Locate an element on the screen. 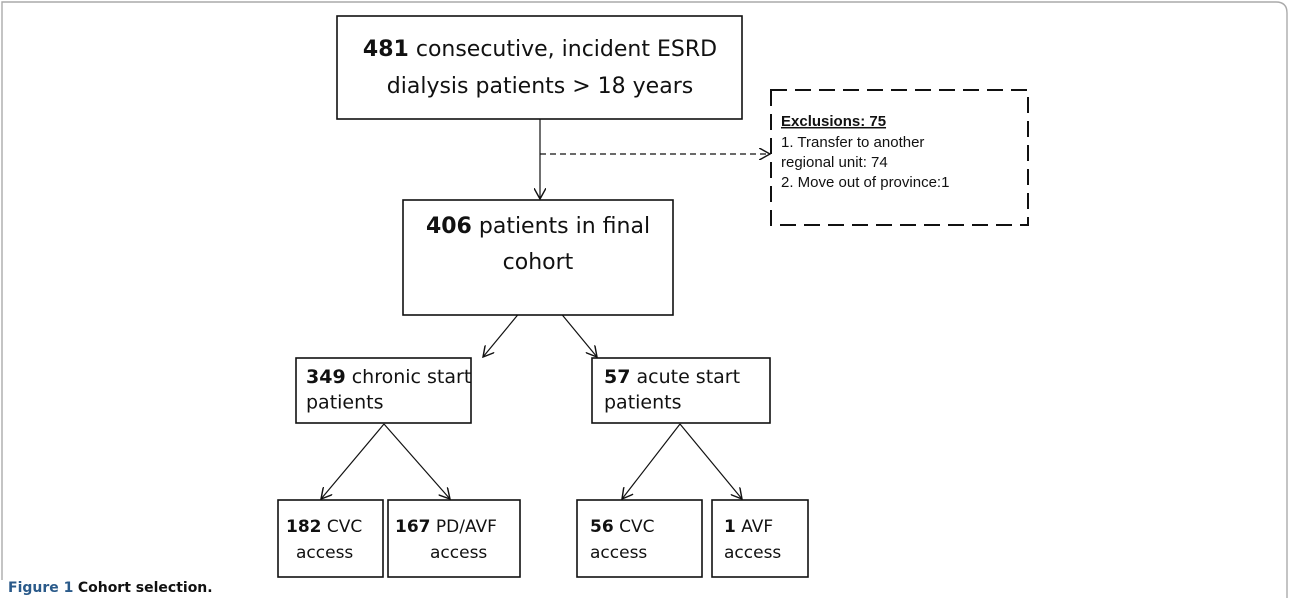 The width and height of the screenshot is (1290, 598). node: 1 AVF access is located at coordinates (760, 538).